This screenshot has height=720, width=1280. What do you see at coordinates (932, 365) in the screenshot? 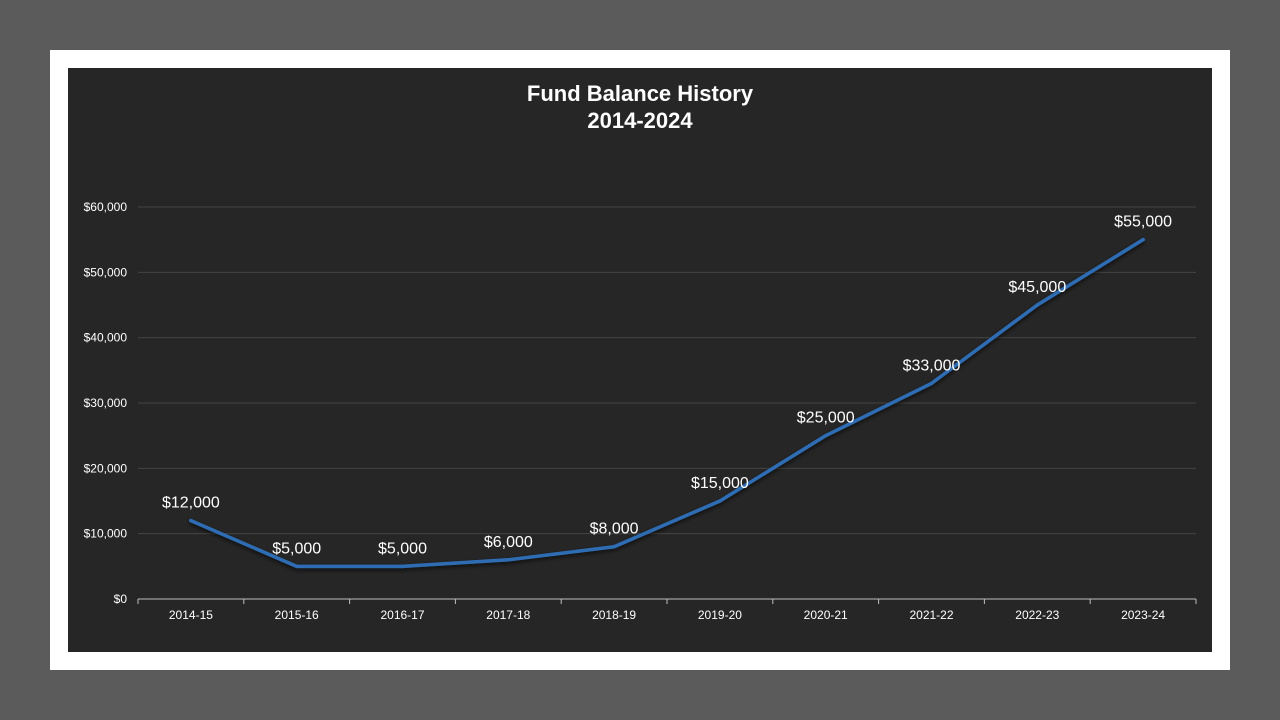
I see `data-label: $33,000` at bounding box center [932, 365].